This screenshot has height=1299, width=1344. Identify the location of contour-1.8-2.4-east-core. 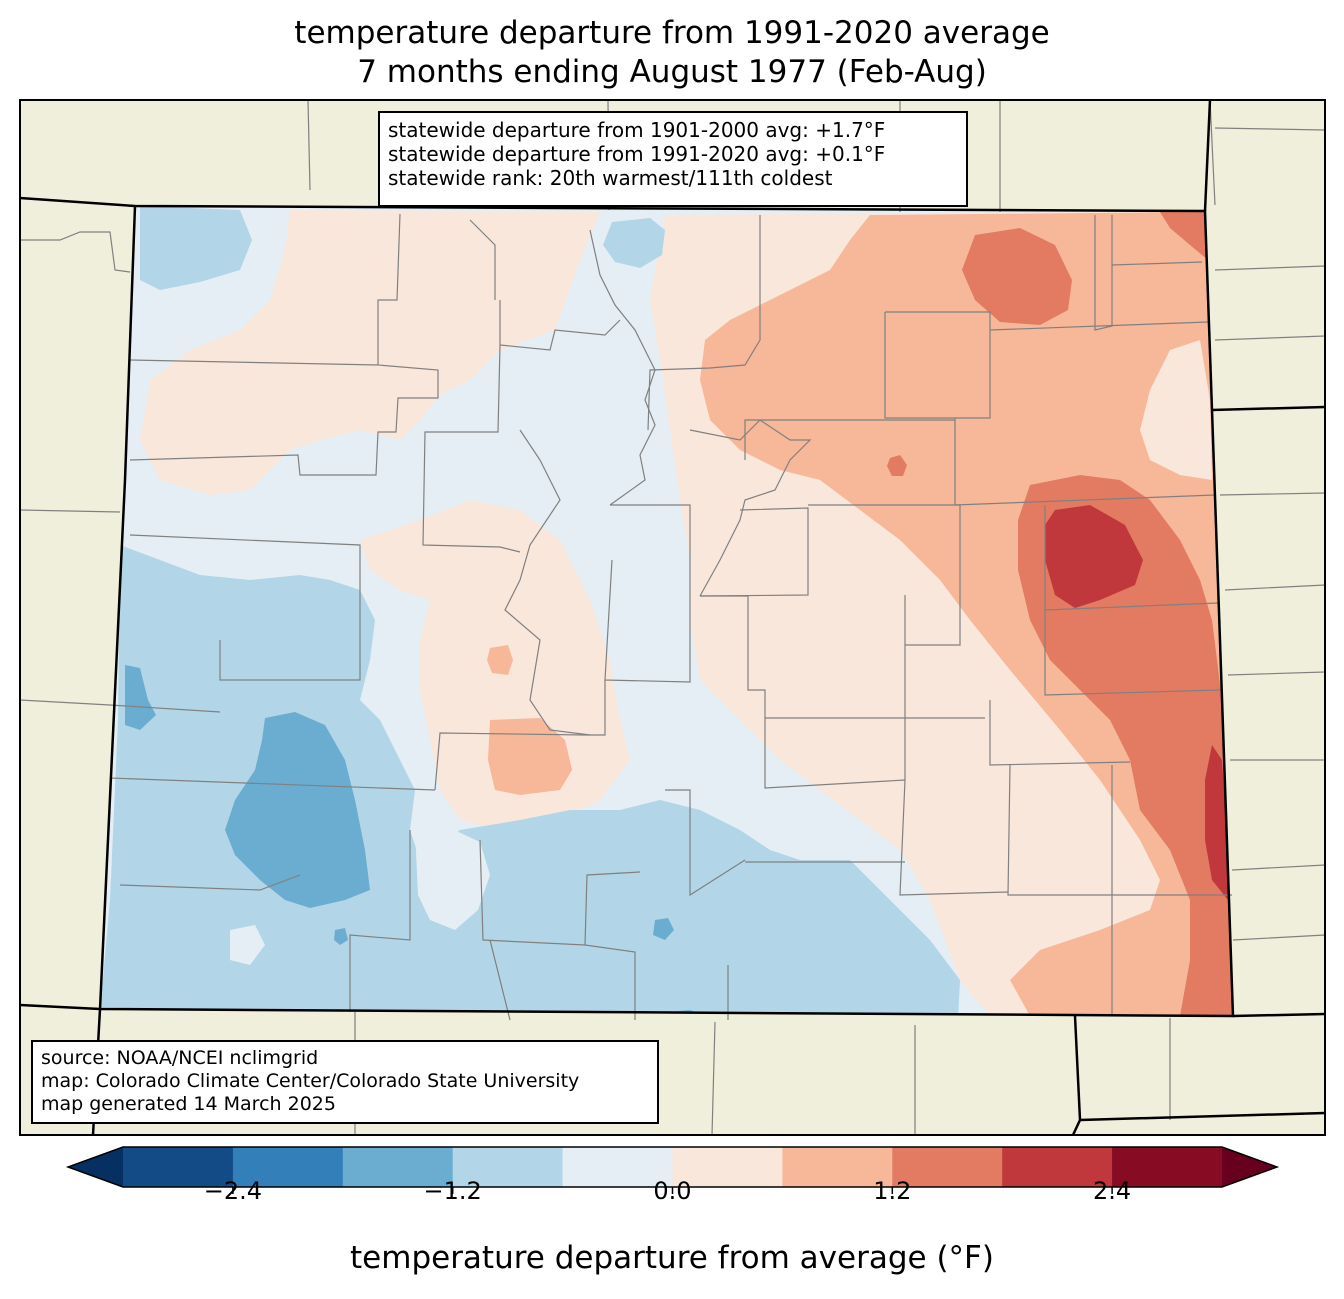
(1094, 556).